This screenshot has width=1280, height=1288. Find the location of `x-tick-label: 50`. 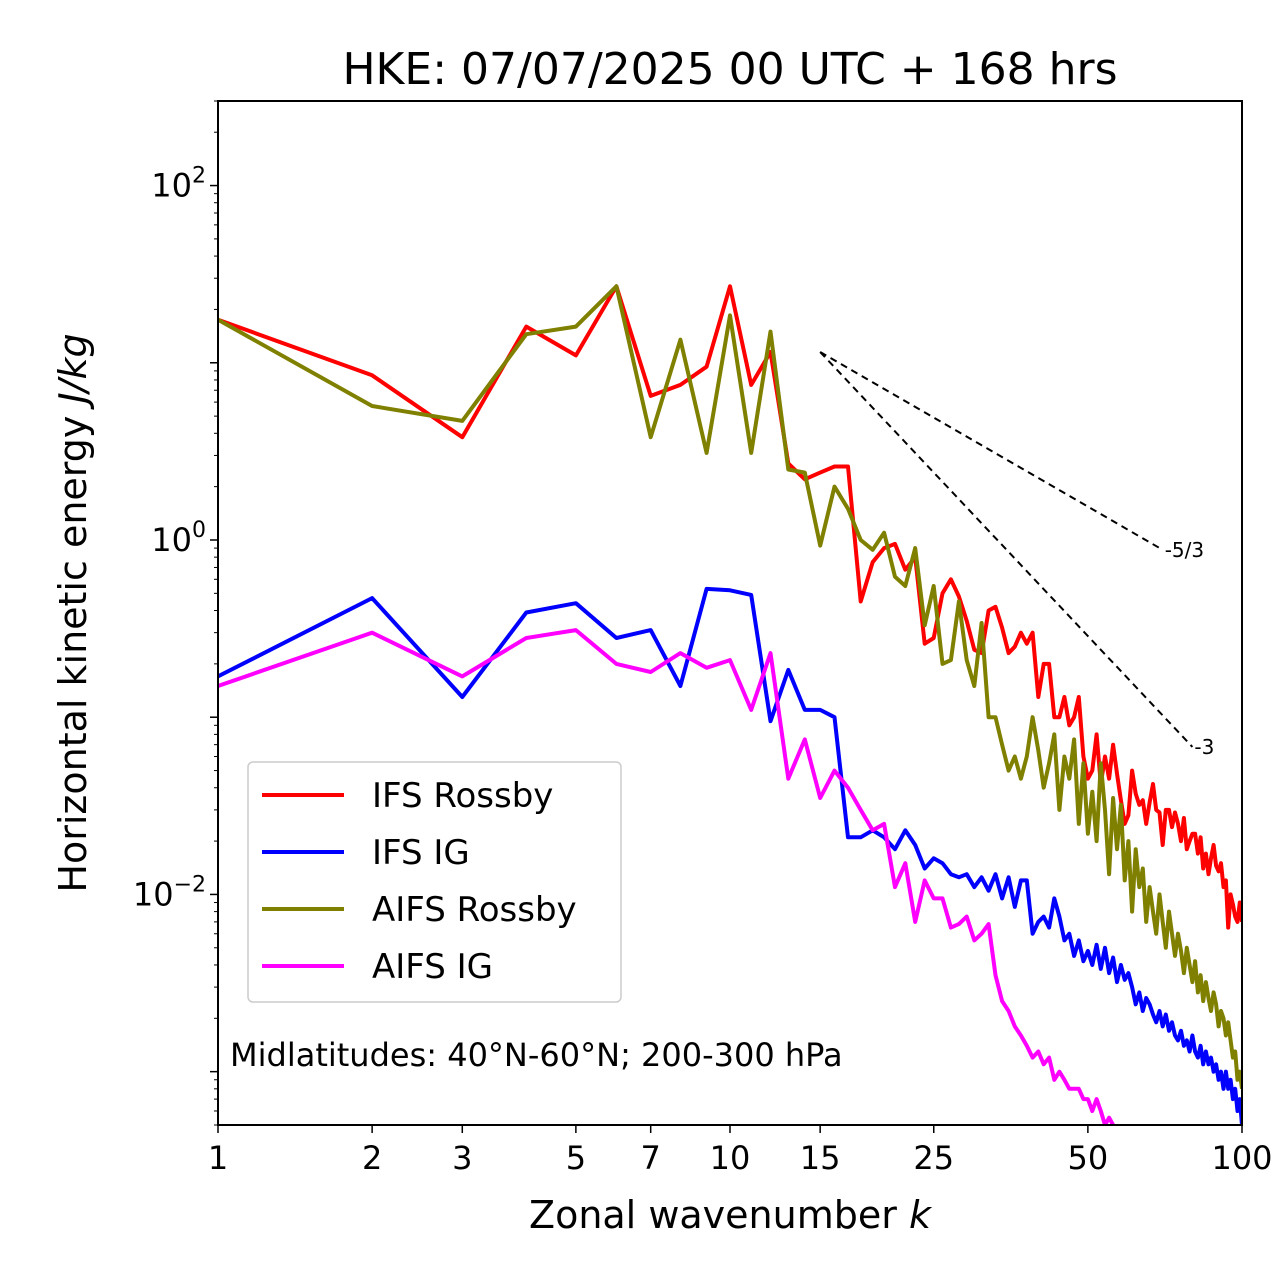

x-tick-label: 50 is located at coordinates (1088, 1158).